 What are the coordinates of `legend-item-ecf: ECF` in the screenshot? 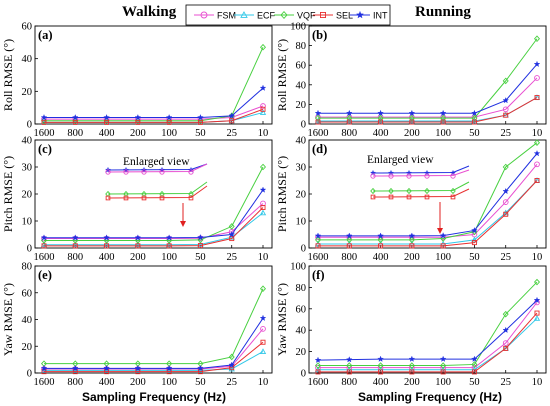 It's located at (255, 16).